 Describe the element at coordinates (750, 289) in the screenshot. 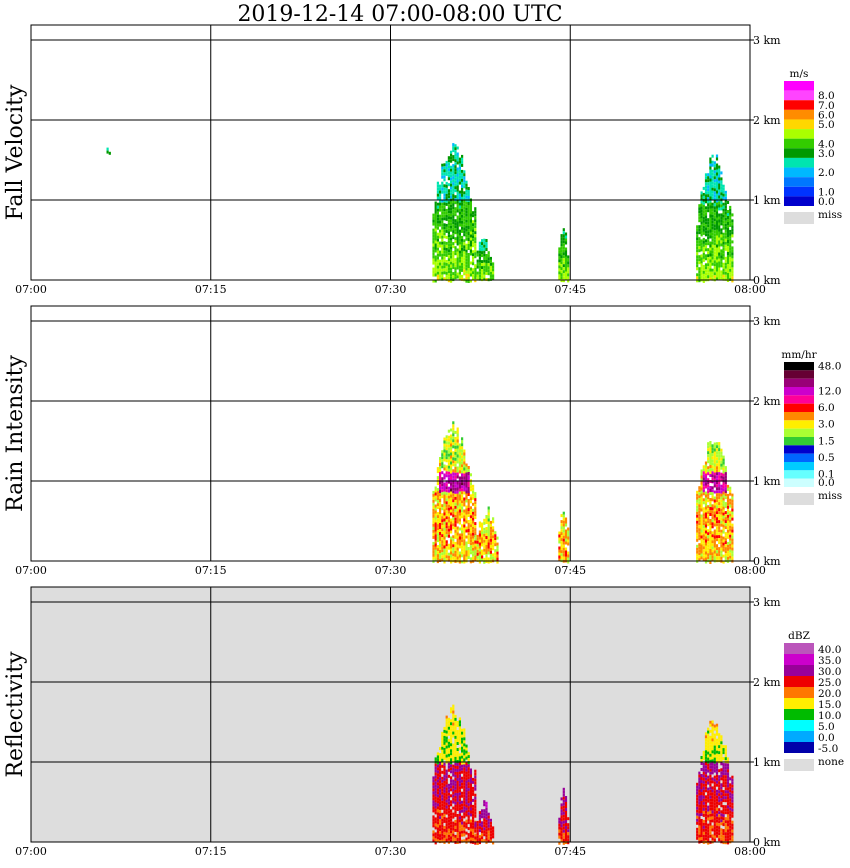

I see `time-tick-label: 08:00` at that location.